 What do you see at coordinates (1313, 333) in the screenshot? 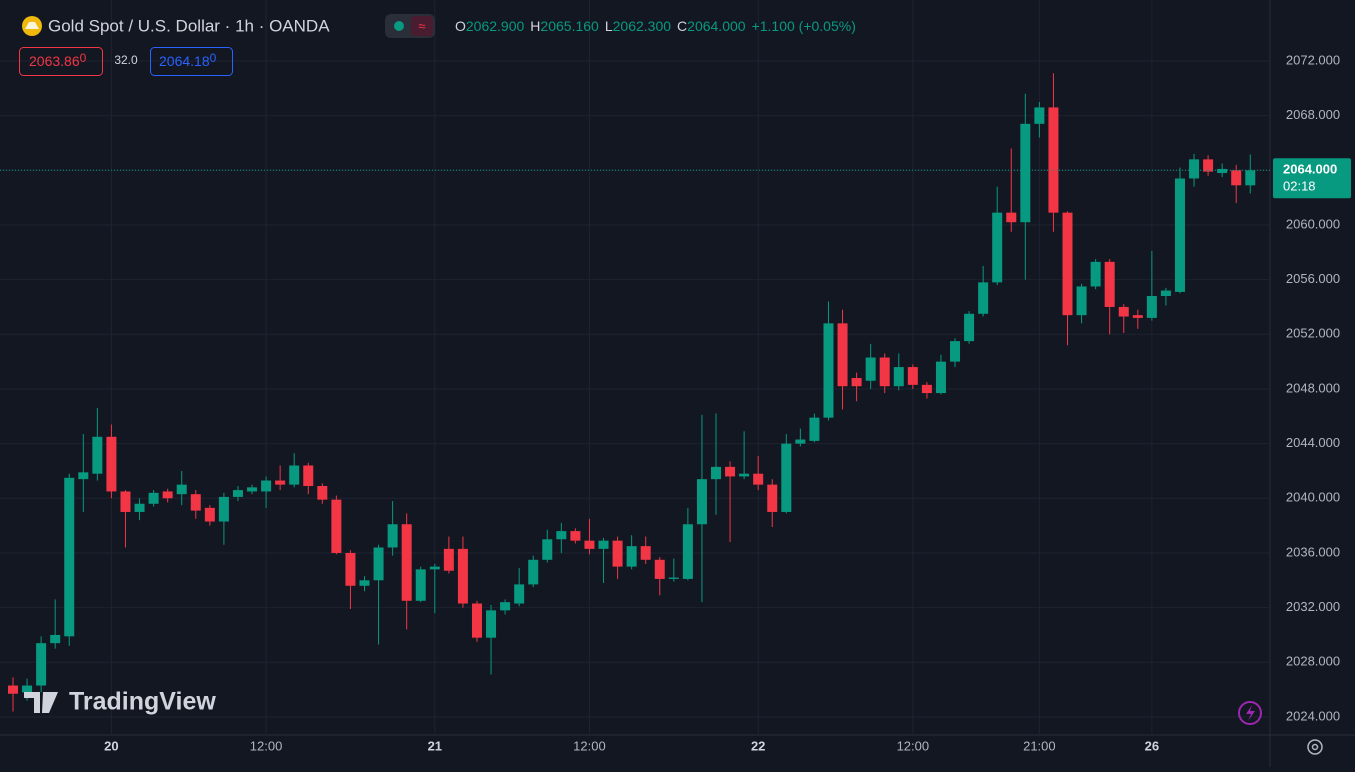
I see `y-tick-label: 2052.000` at bounding box center [1313, 333].